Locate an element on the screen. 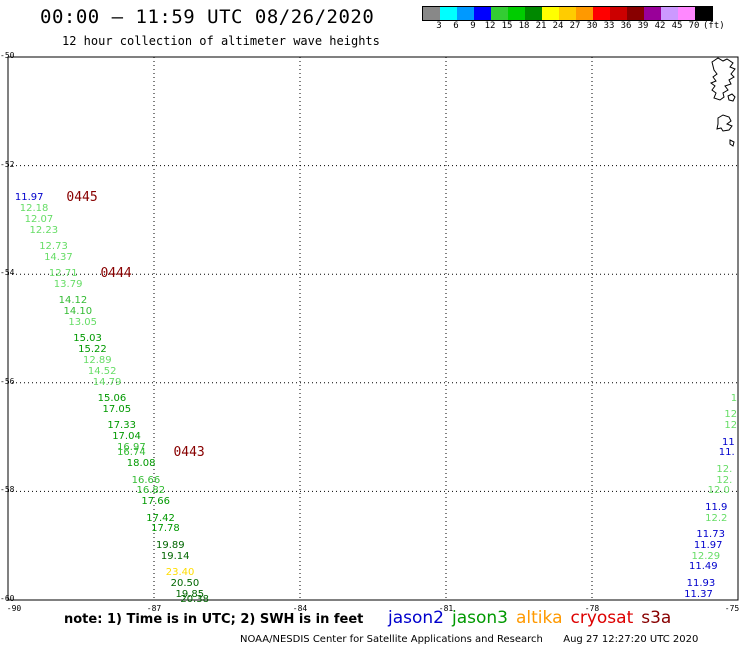  wave-height-label: 17.05 is located at coordinates (117, 409).